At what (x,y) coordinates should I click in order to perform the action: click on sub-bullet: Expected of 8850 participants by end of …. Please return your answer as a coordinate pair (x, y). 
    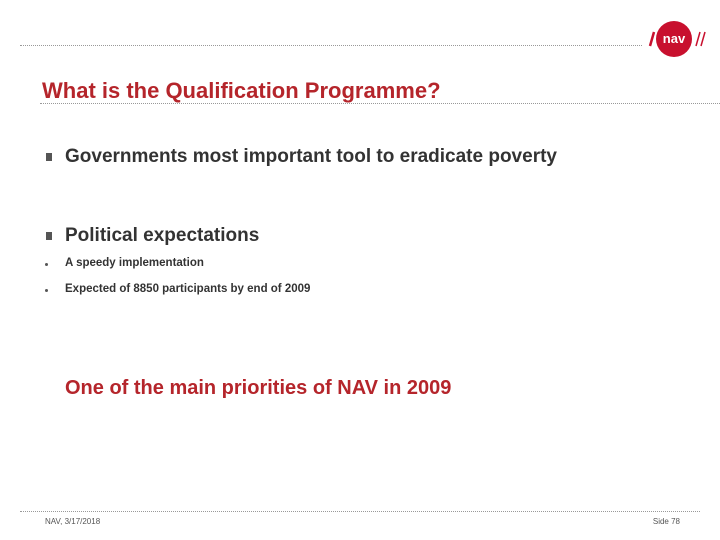
    Looking at the image, I should click on (188, 289).